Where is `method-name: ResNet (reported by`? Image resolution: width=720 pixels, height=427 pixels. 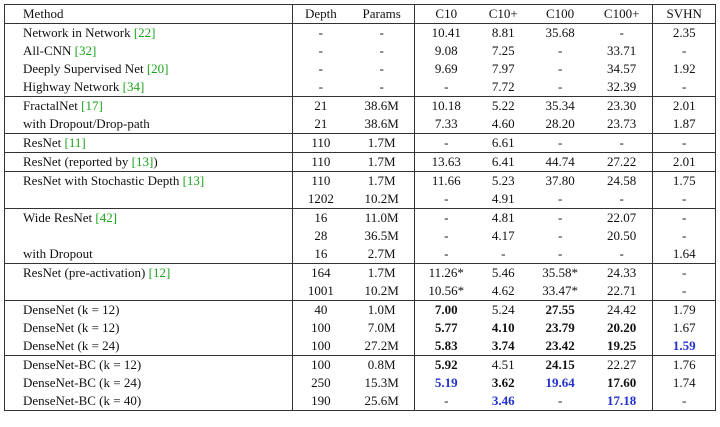 method-name: ResNet (reported by is located at coordinates (76, 161).